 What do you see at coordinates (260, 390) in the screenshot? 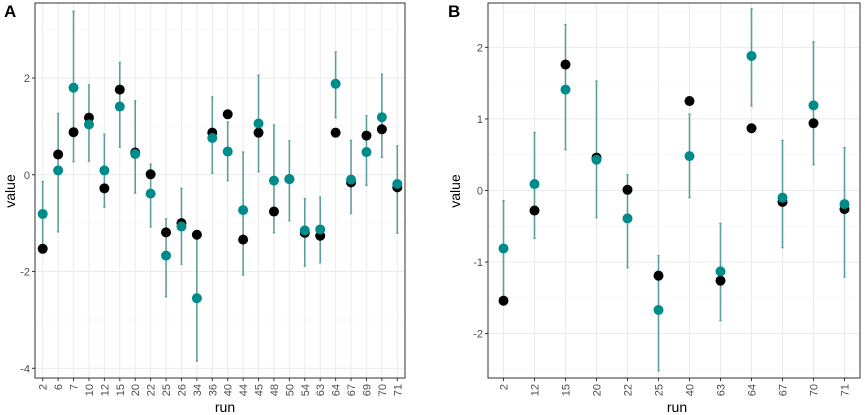
I see `panel-a-x-tick-label: 45` at bounding box center [260, 390].